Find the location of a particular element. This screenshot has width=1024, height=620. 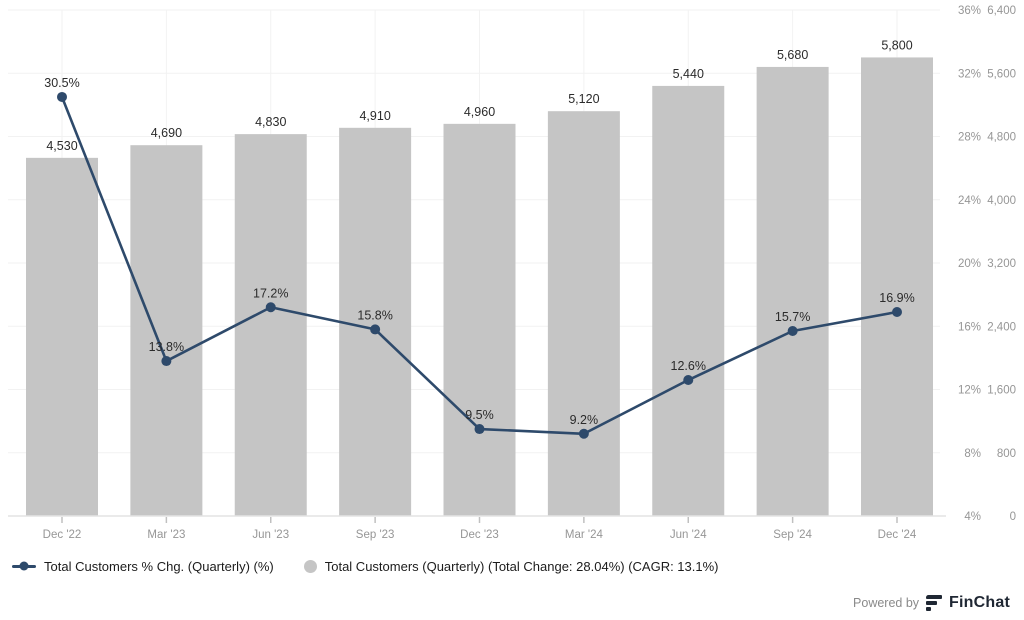

x-axis-label: Dec '23 is located at coordinates (479, 535).